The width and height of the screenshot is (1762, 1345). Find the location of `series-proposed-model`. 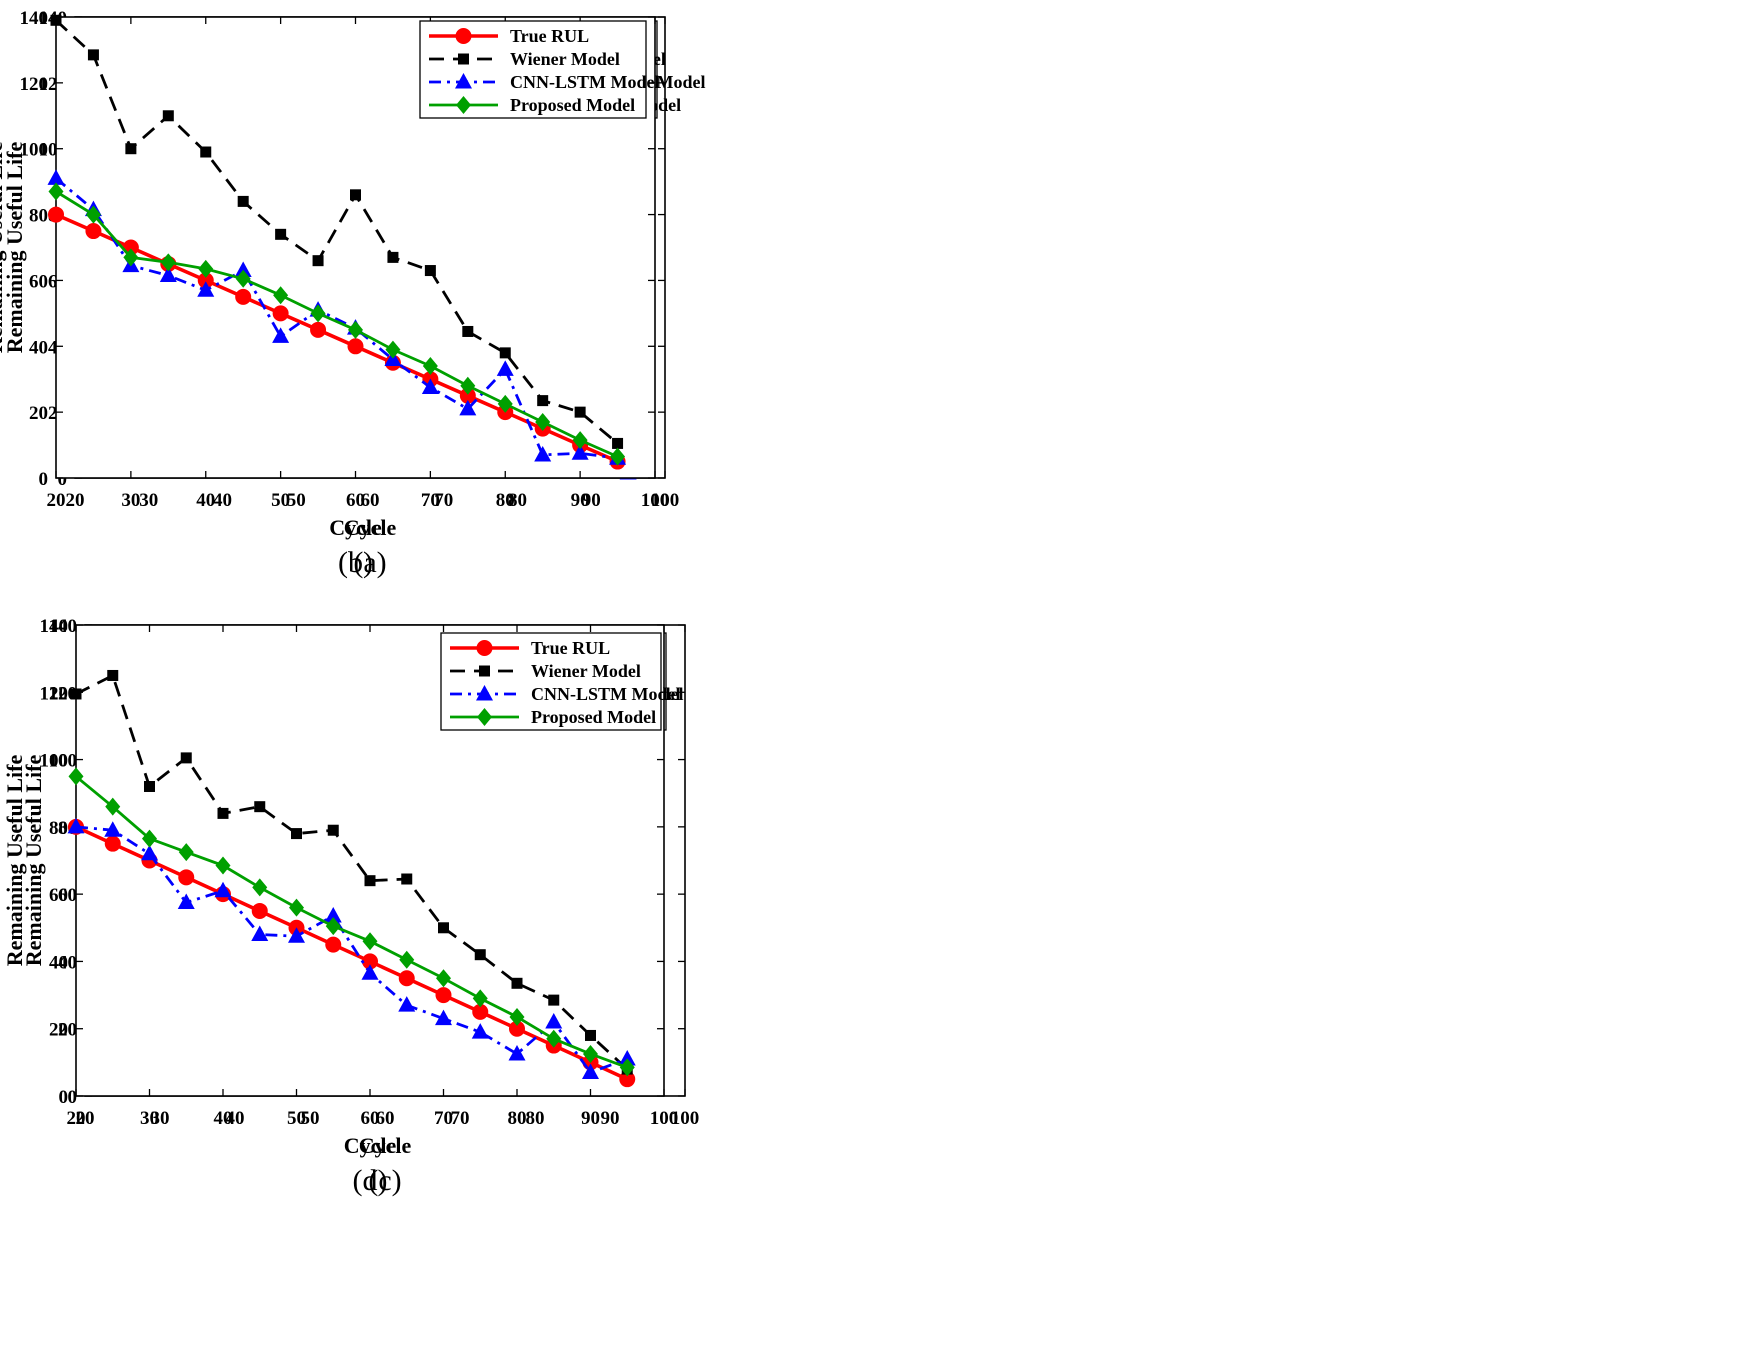

series-proposed-model is located at coordinates (351, 922).